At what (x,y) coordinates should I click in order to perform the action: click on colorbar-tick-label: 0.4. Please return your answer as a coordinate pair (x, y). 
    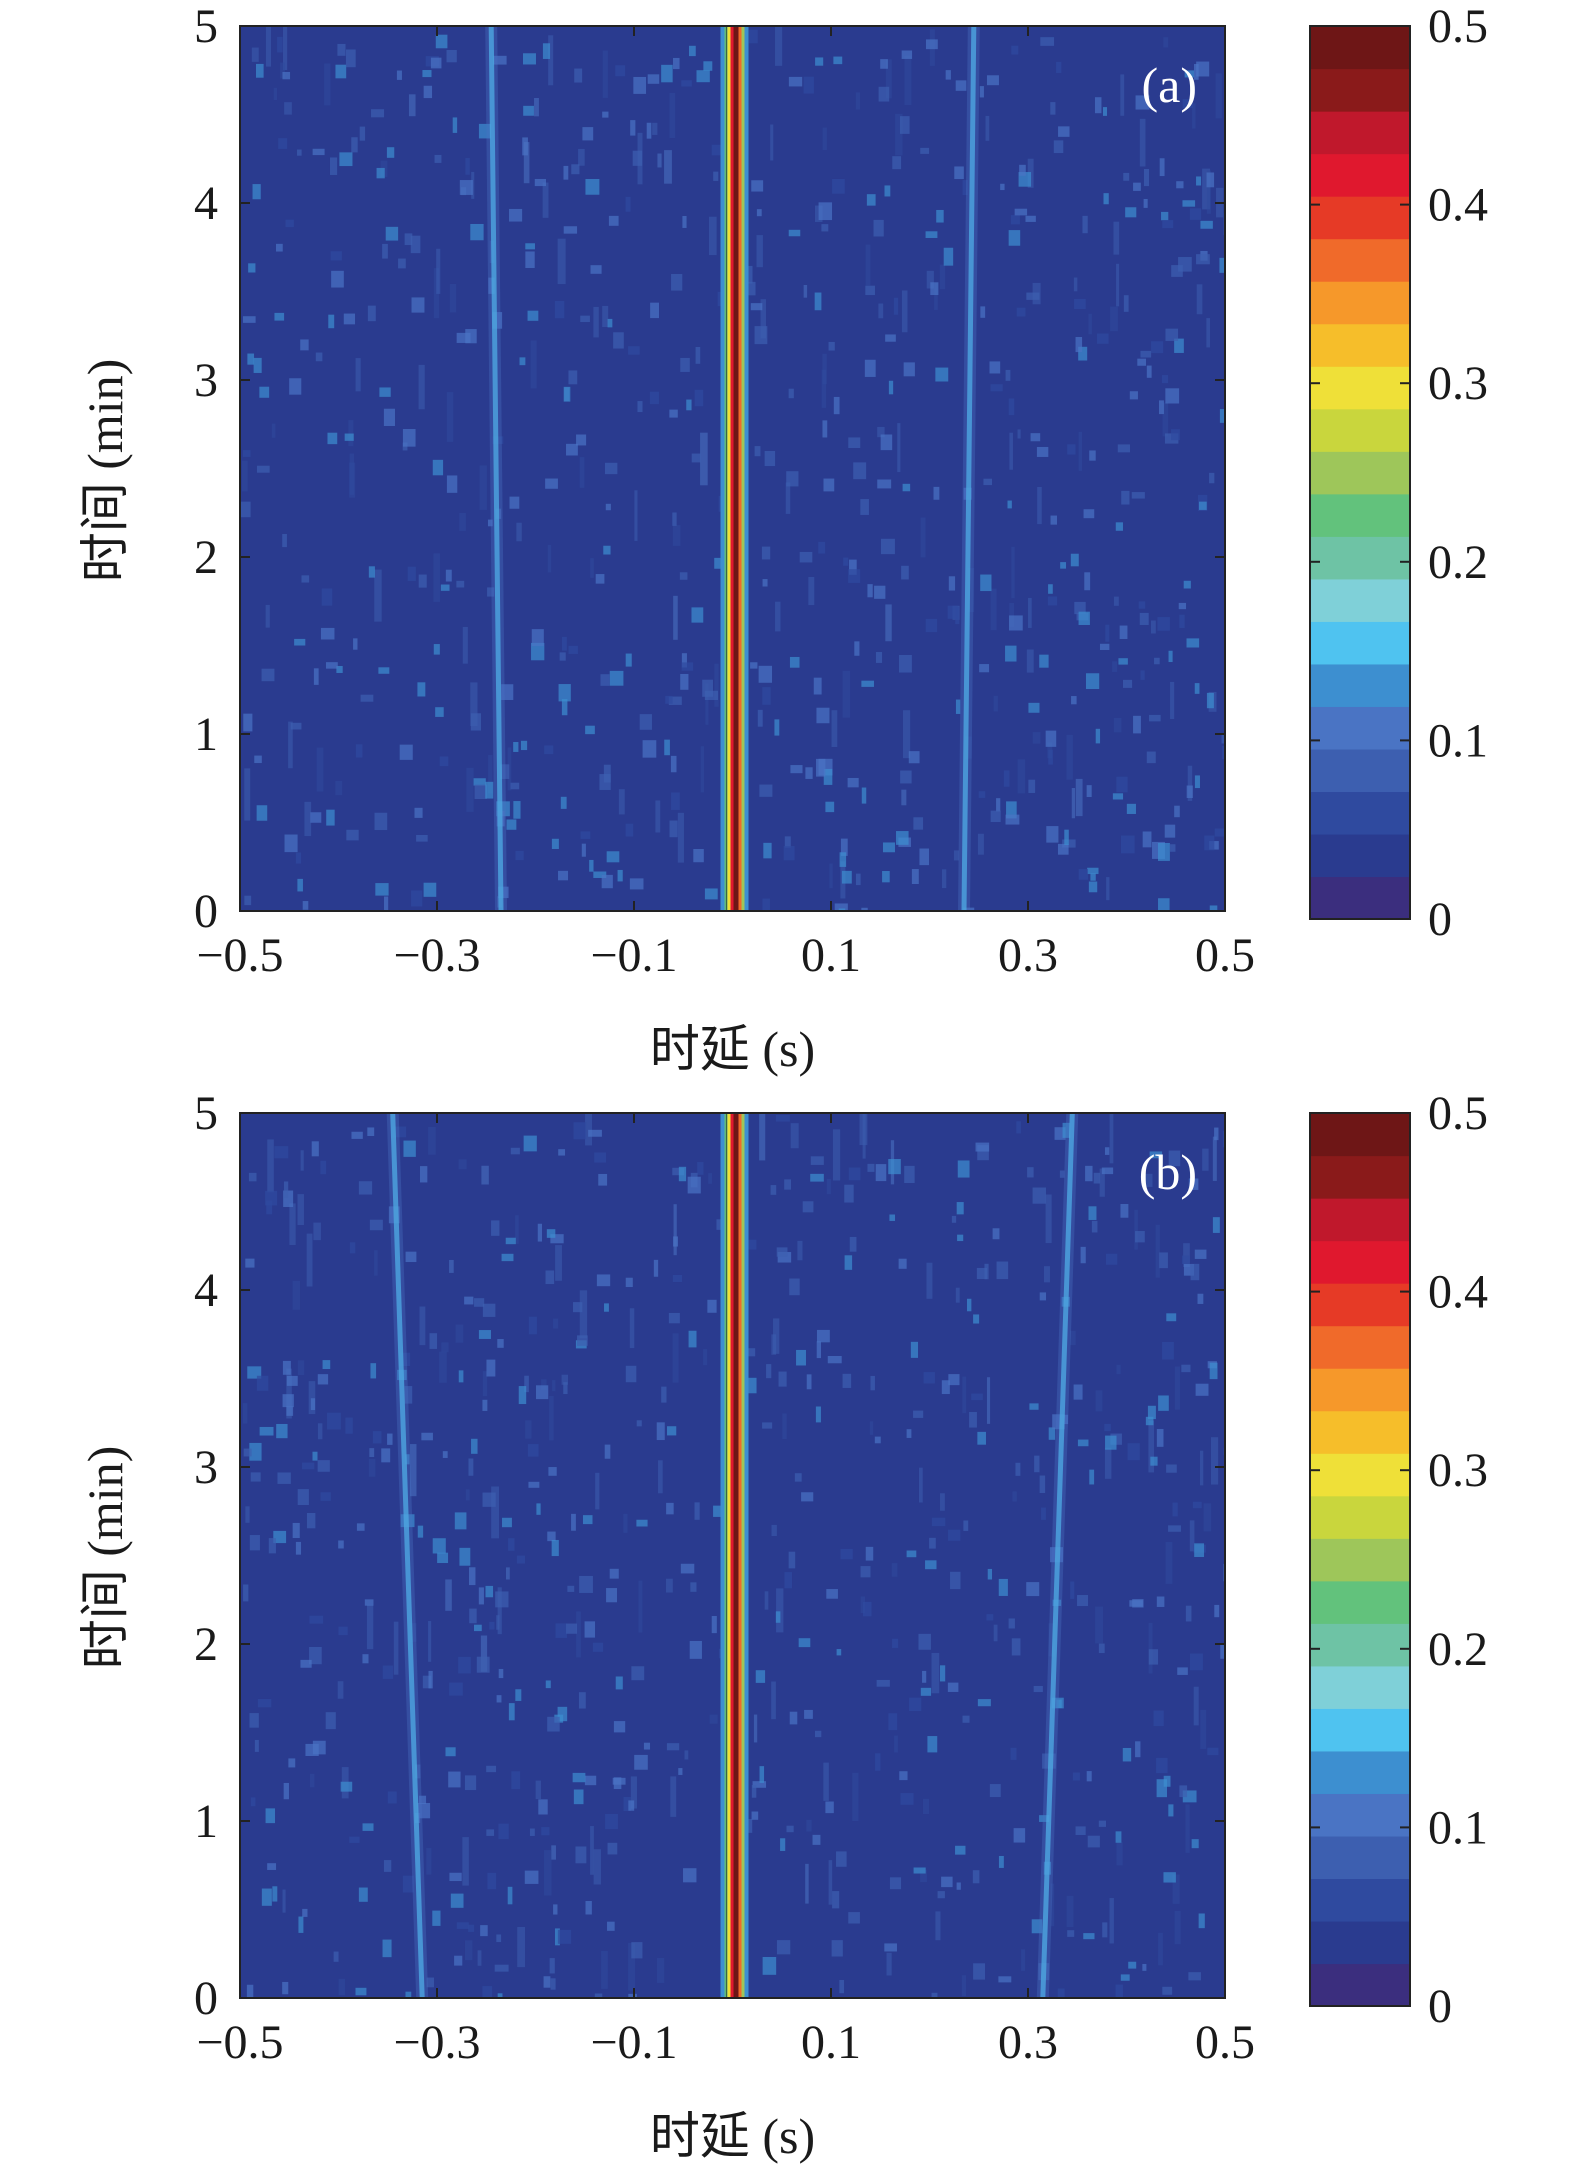
    Looking at the image, I should click on (1458, 205).